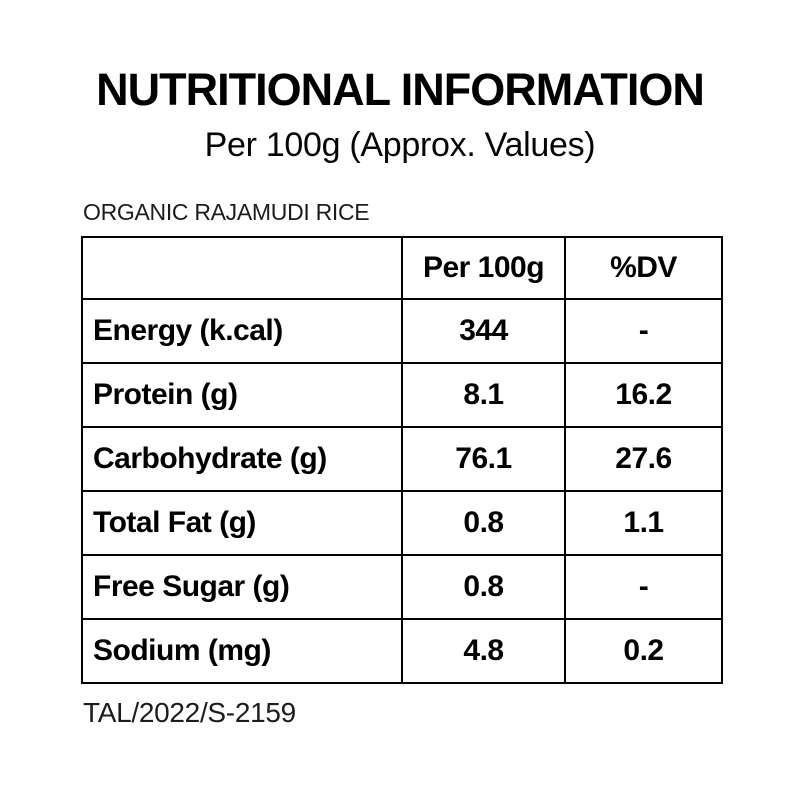 The width and height of the screenshot is (800, 800). I want to click on table-row: Free Sugar (g) 0.8 -, so click(402, 586).